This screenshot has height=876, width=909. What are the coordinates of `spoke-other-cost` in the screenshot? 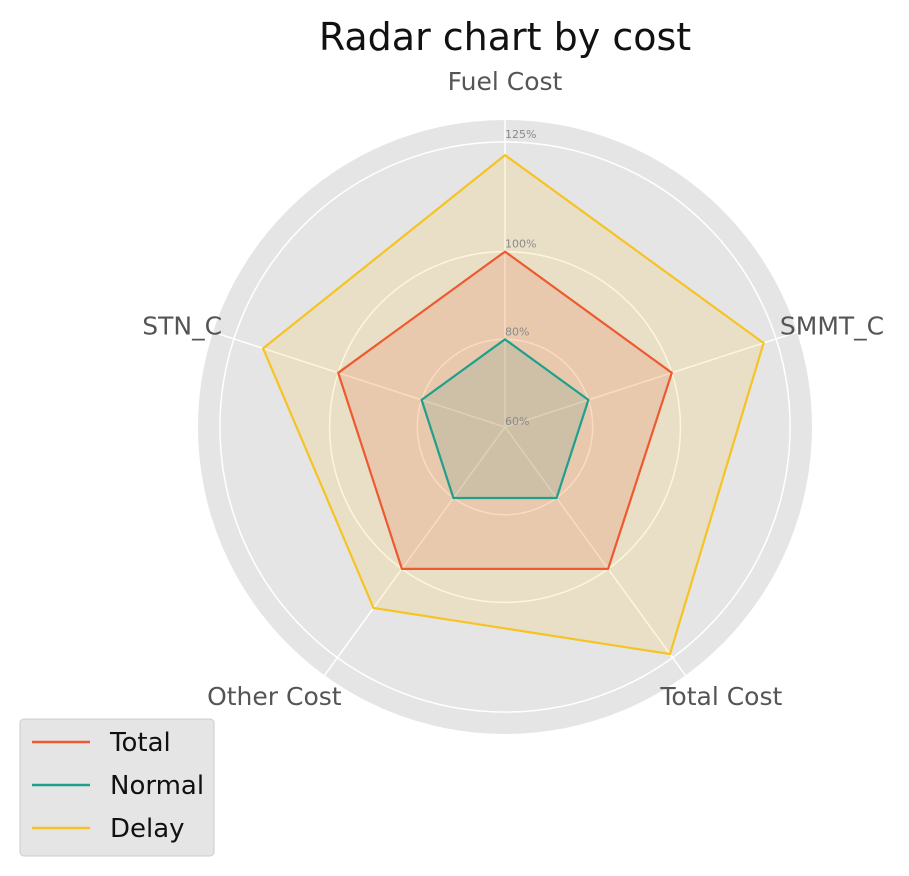 It's located at (414, 551).